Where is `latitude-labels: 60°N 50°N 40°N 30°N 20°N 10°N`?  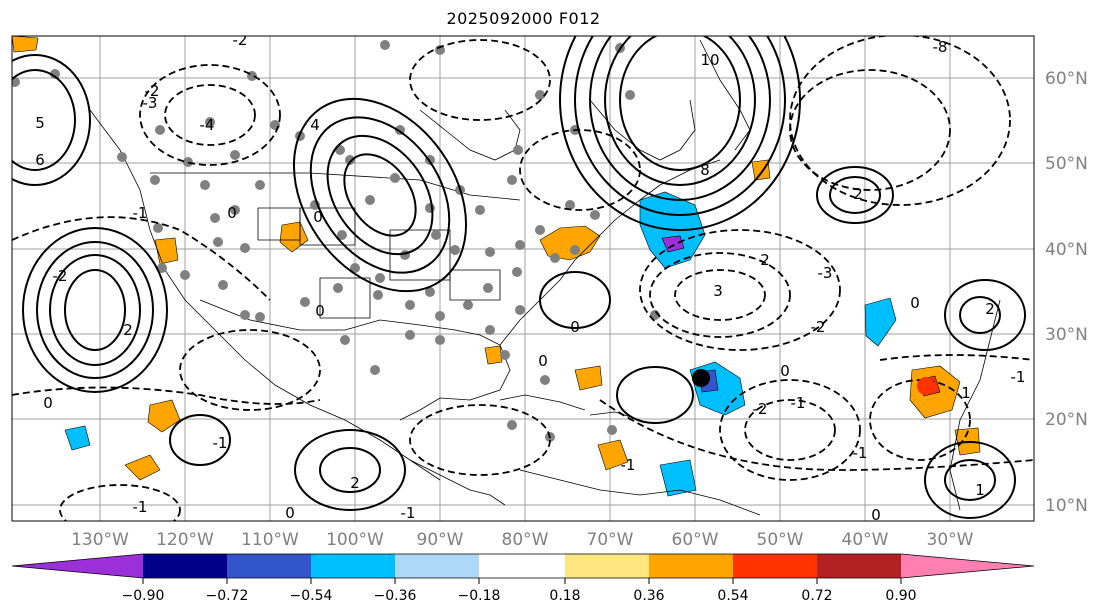 latitude-labels: 60°N 50°N 40°N 30°N 20°N 10°N is located at coordinates (1066, 292).